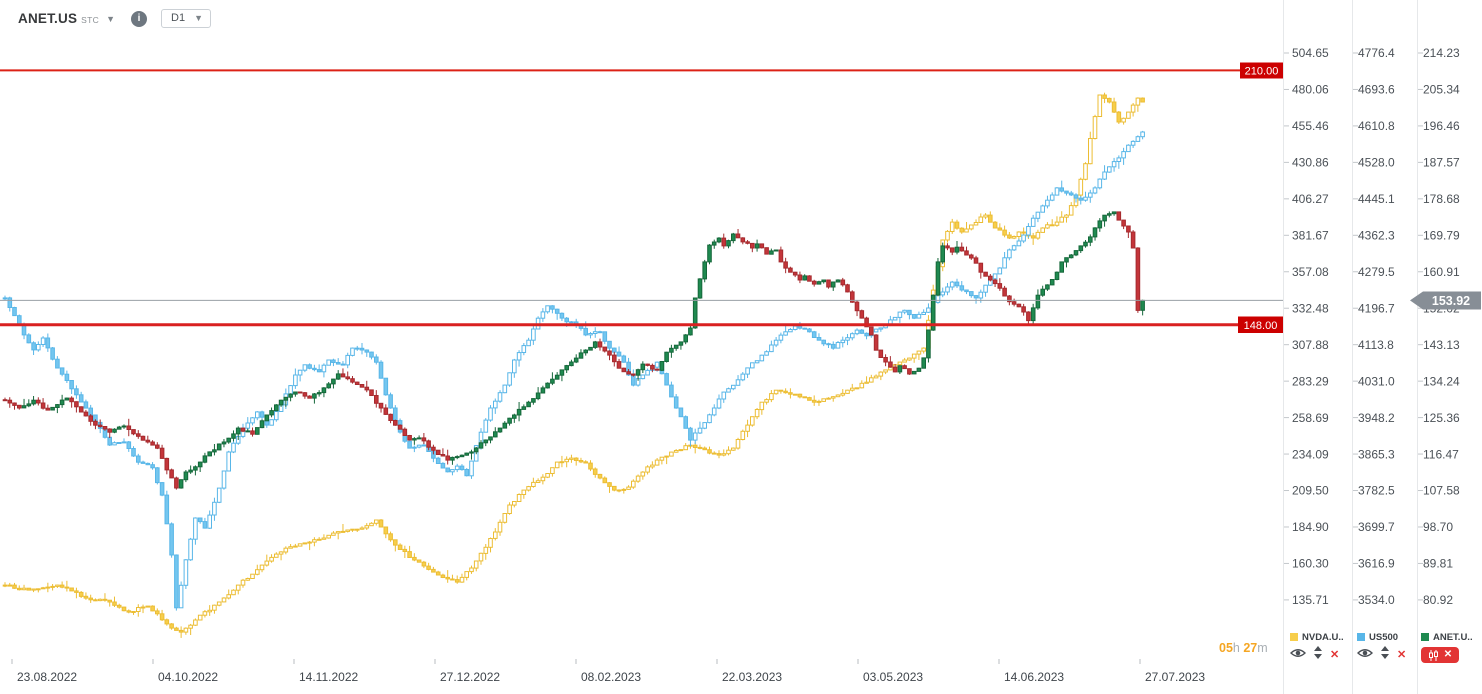  Describe the element at coordinates (1376, 454) in the screenshot. I see `svg-text: 3865.3` at that location.